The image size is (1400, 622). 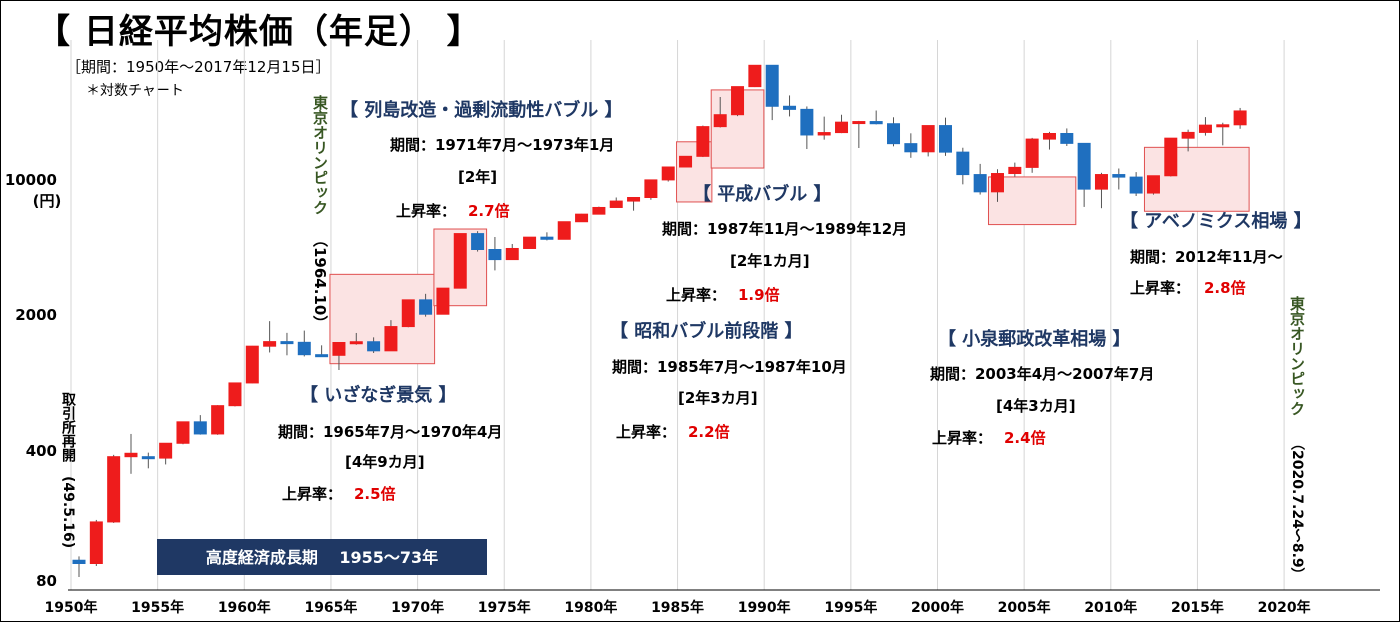 What do you see at coordinates (71, 607) in the screenshot?
I see `x-tick-label: 1950年` at bounding box center [71, 607].